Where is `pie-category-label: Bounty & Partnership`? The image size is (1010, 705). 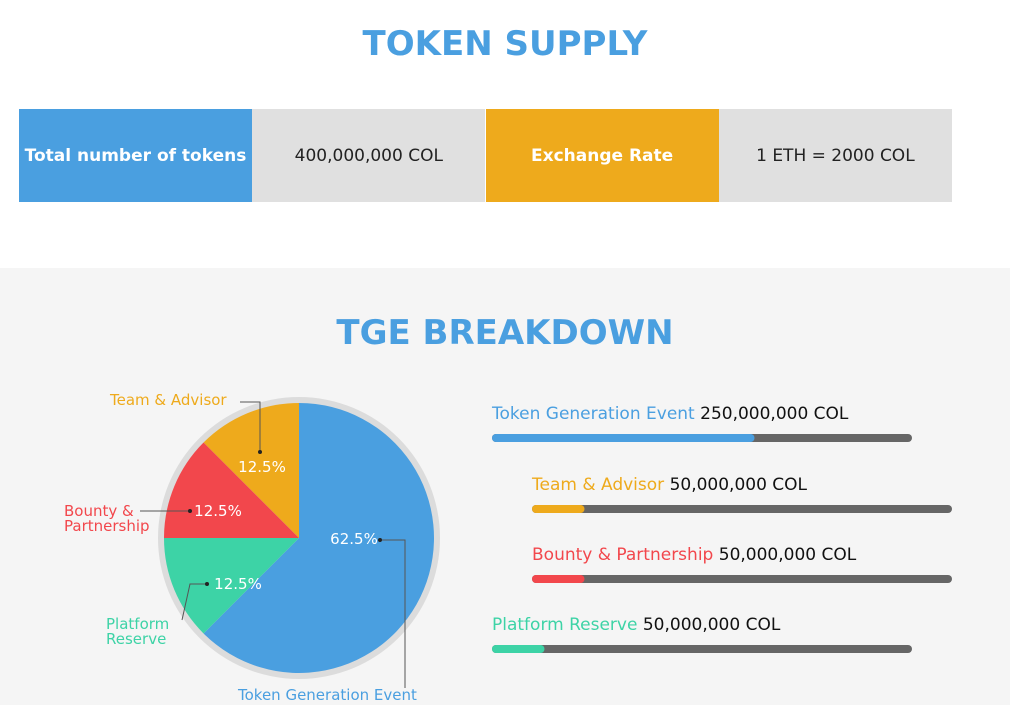 pie-category-label: Bounty & Partnership is located at coordinates (107, 518).